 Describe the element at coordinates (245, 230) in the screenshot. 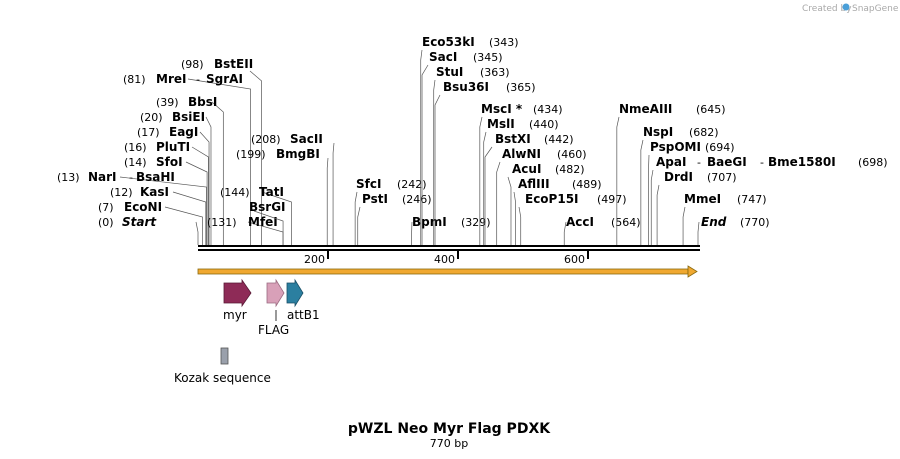

I see `site-mfei: (131) MfeI` at that location.